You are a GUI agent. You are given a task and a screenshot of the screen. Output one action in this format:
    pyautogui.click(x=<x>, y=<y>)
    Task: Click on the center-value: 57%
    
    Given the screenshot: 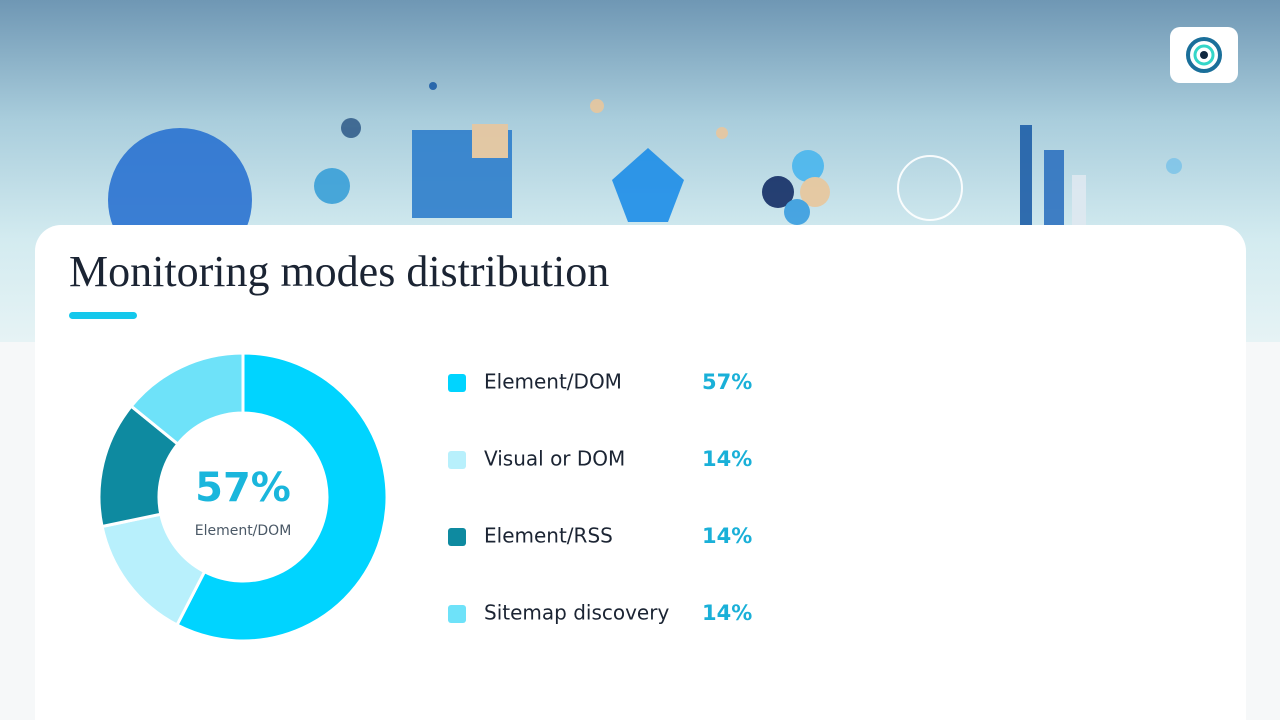 What is the action you would take?
    pyautogui.click(x=243, y=488)
    